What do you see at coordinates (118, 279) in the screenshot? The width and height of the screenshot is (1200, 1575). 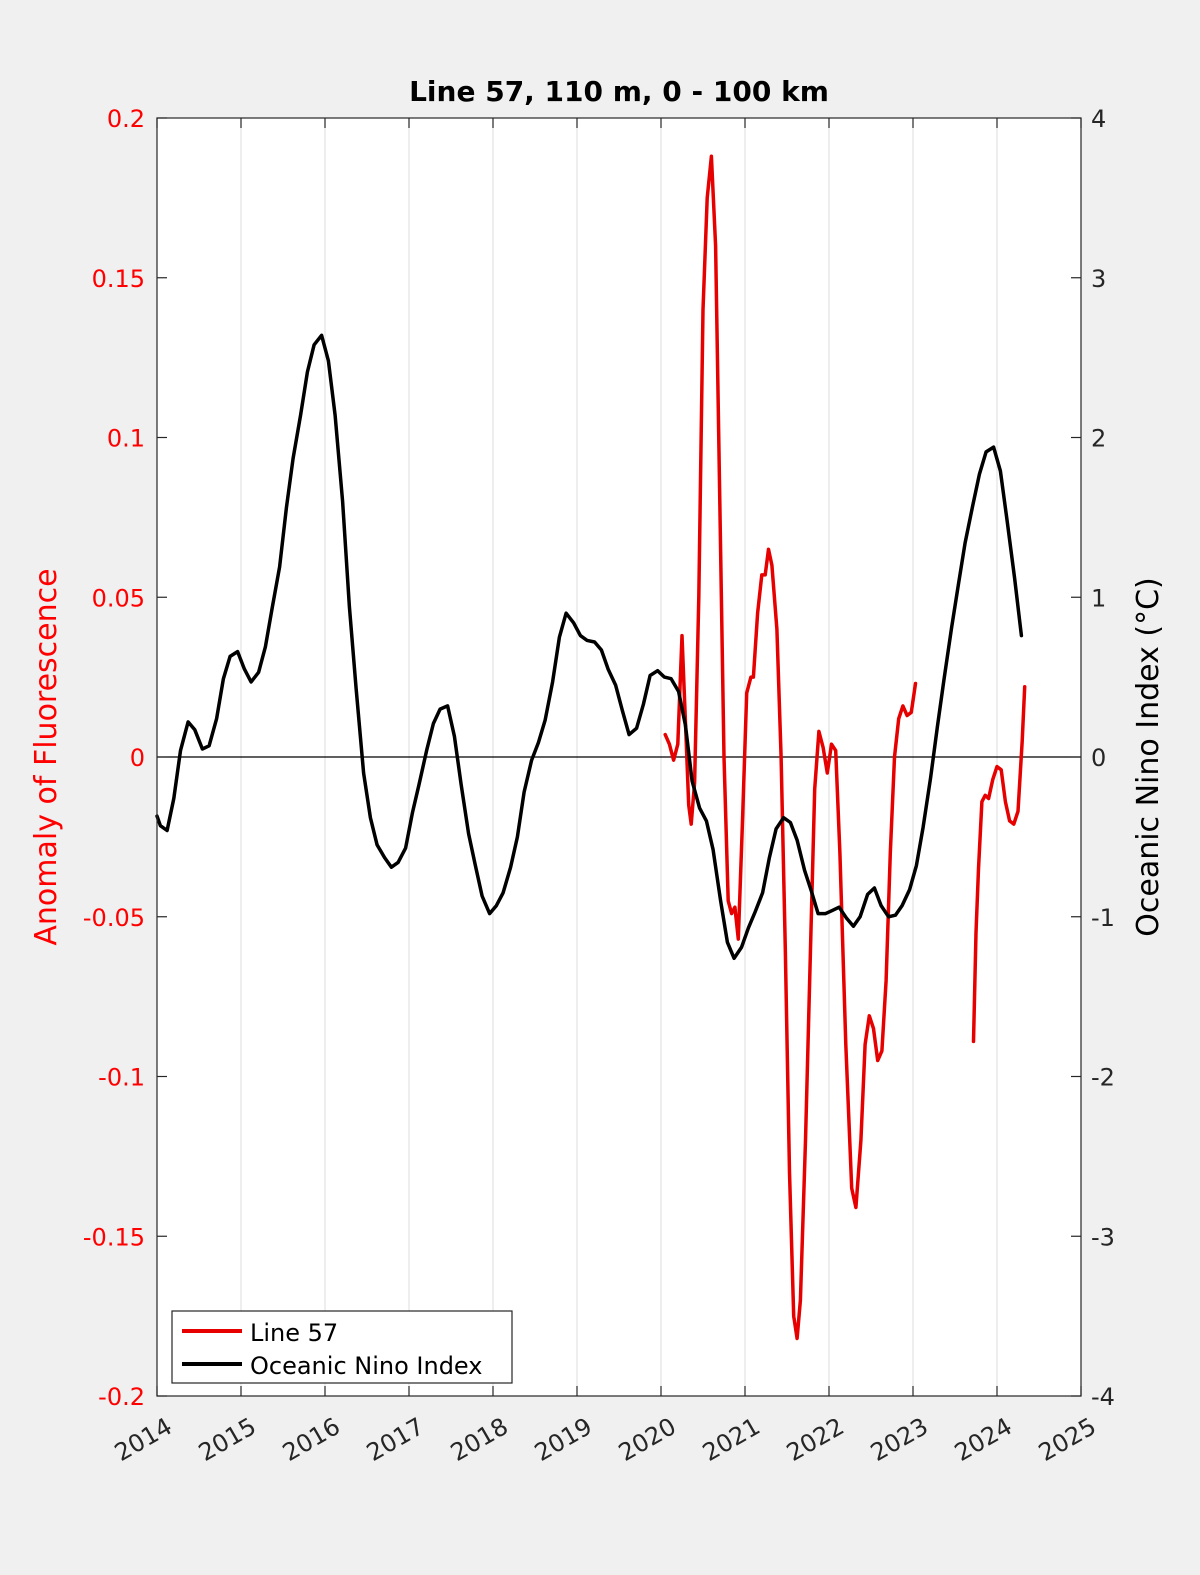 I see `y-left-tick-label: 0.15` at bounding box center [118, 279].